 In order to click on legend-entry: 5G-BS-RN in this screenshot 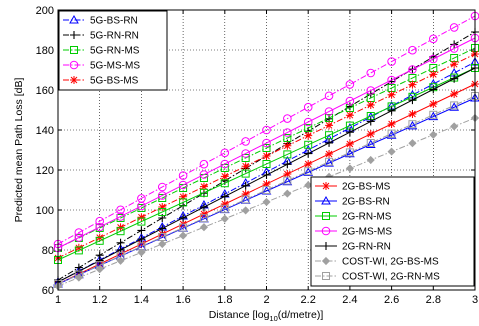, I will do `click(100, 20)`.